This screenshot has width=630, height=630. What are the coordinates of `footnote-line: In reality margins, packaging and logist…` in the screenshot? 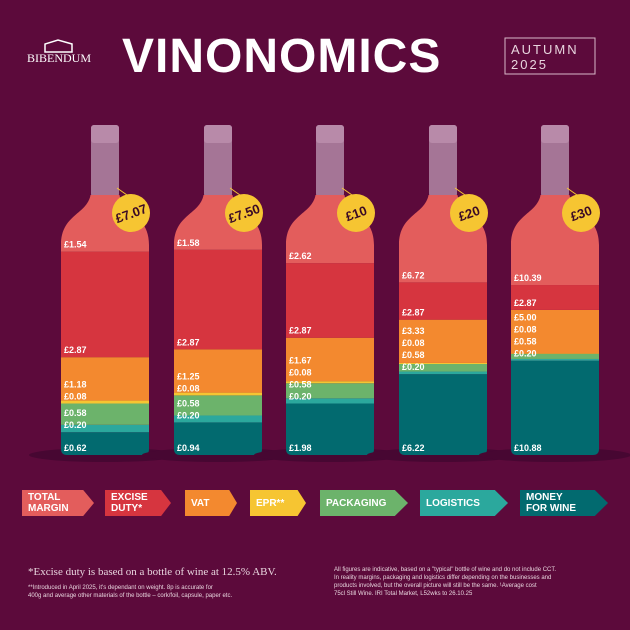 It's located at (443, 578).